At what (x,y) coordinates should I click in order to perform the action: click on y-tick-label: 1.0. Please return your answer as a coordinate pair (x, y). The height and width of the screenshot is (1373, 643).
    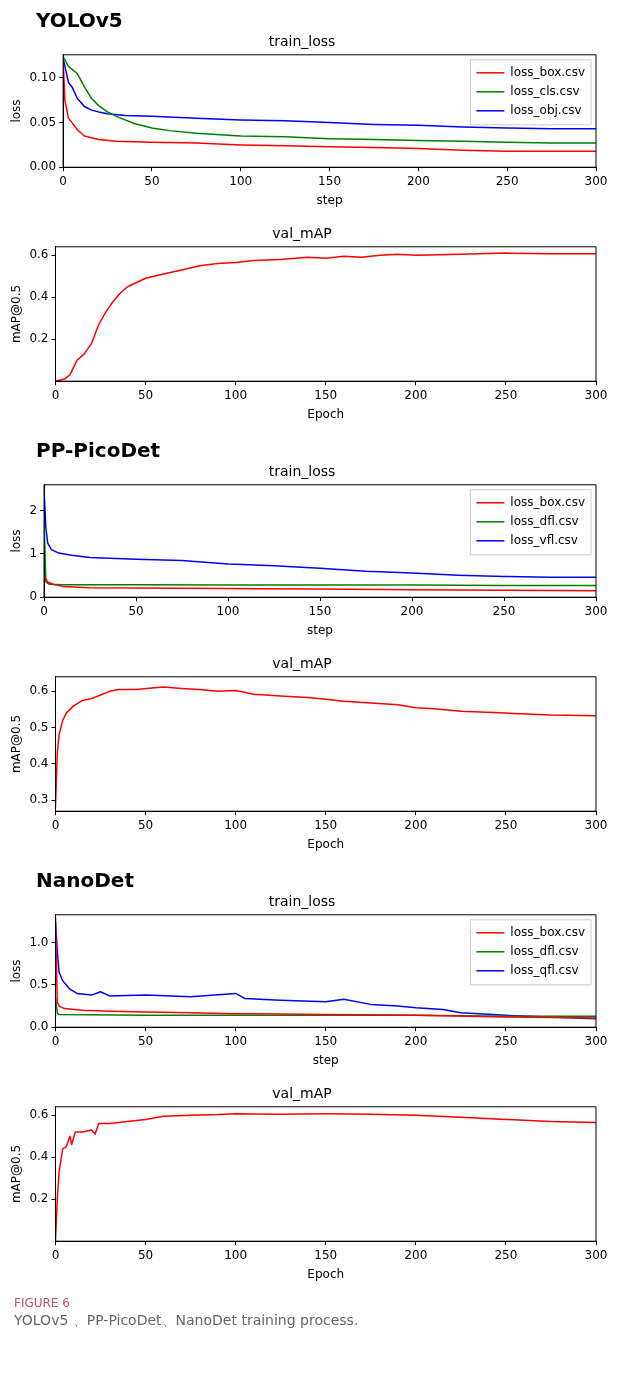
    Looking at the image, I should click on (39, 941).